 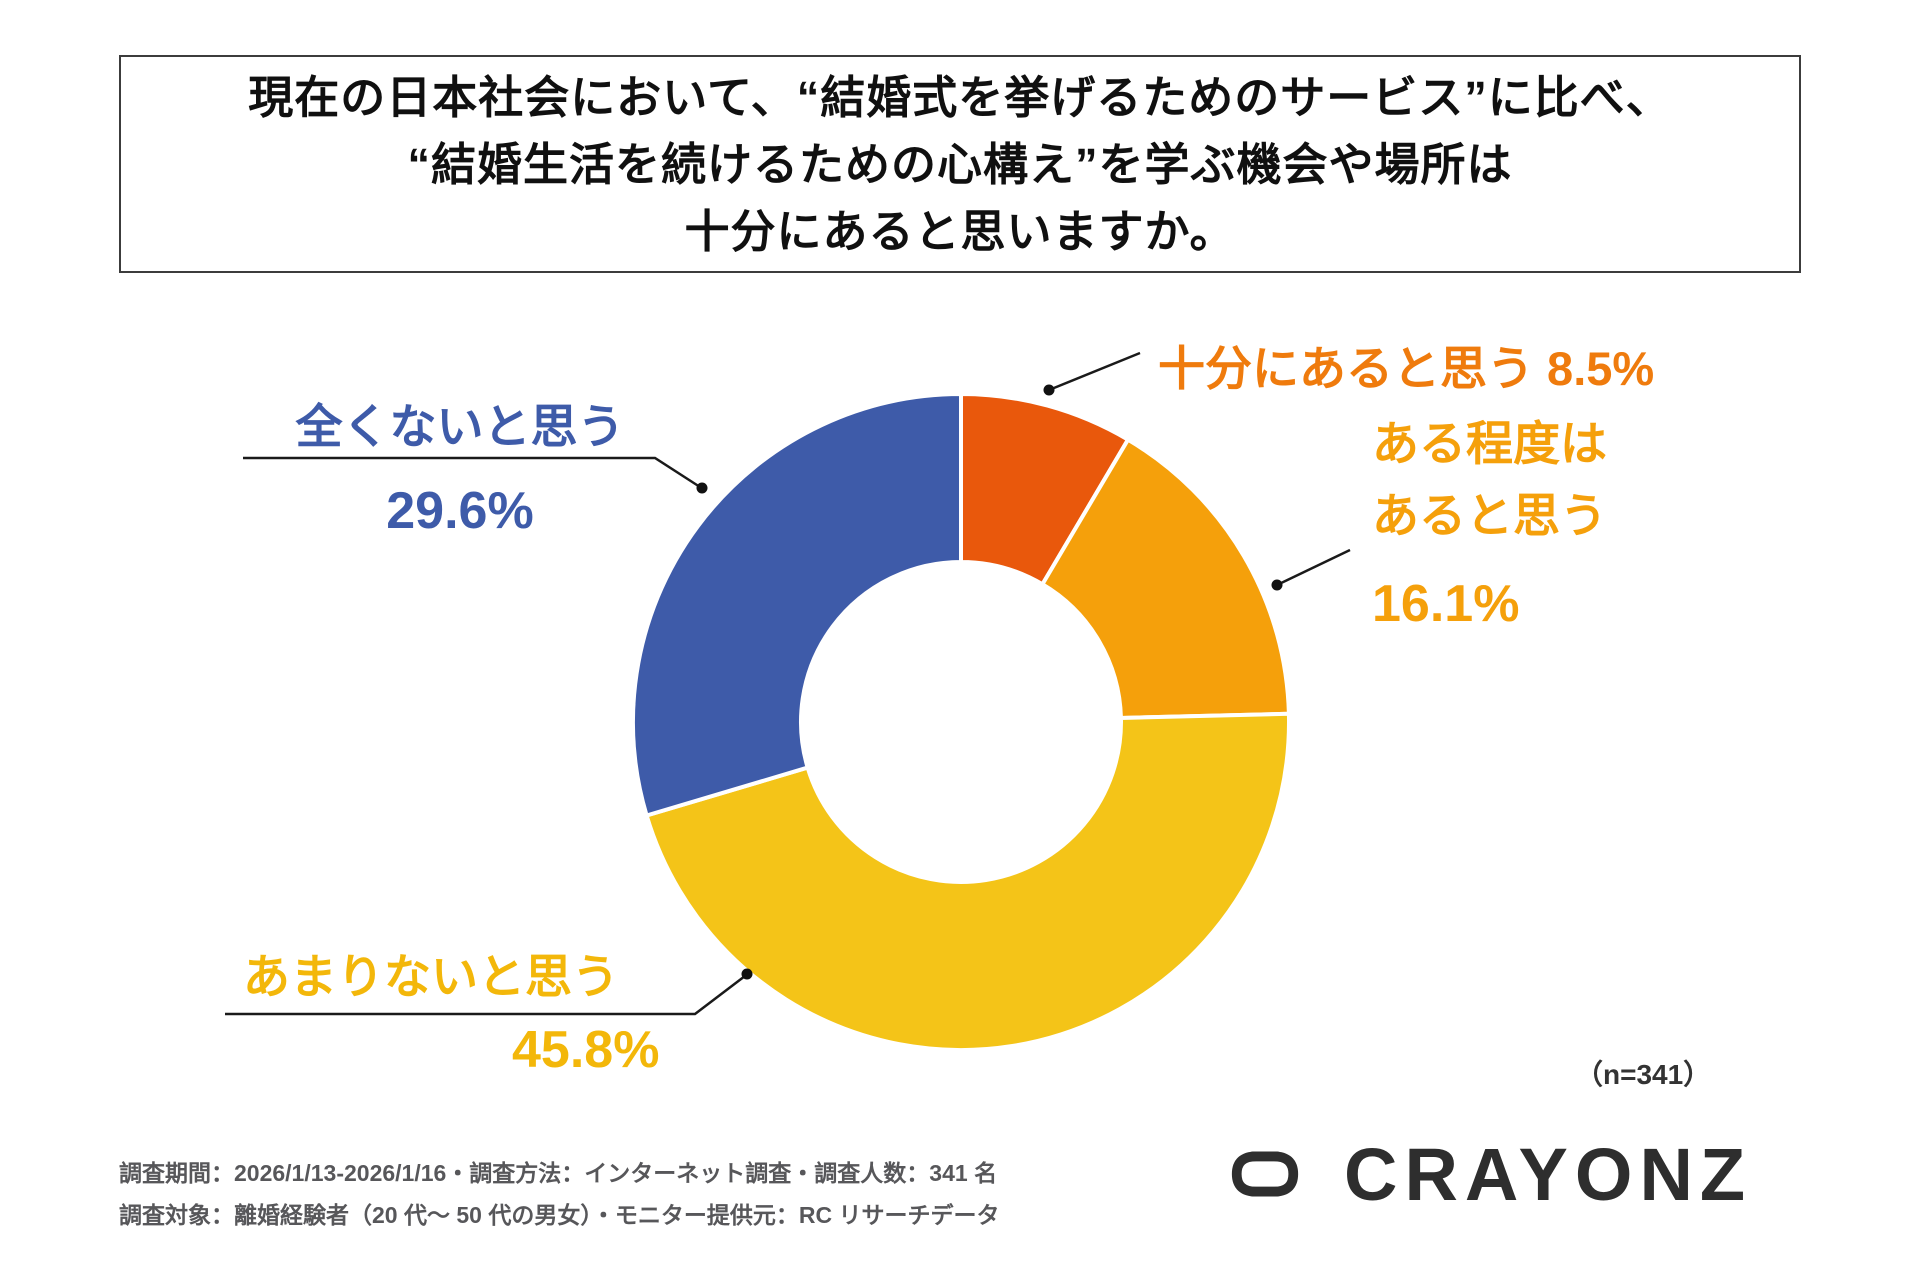 What do you see at coordinates (1406, 368) in the screenshot?
I see `callout-sufficient: 十分にあると思う 8.5%` at bounding box center [1406, 368].